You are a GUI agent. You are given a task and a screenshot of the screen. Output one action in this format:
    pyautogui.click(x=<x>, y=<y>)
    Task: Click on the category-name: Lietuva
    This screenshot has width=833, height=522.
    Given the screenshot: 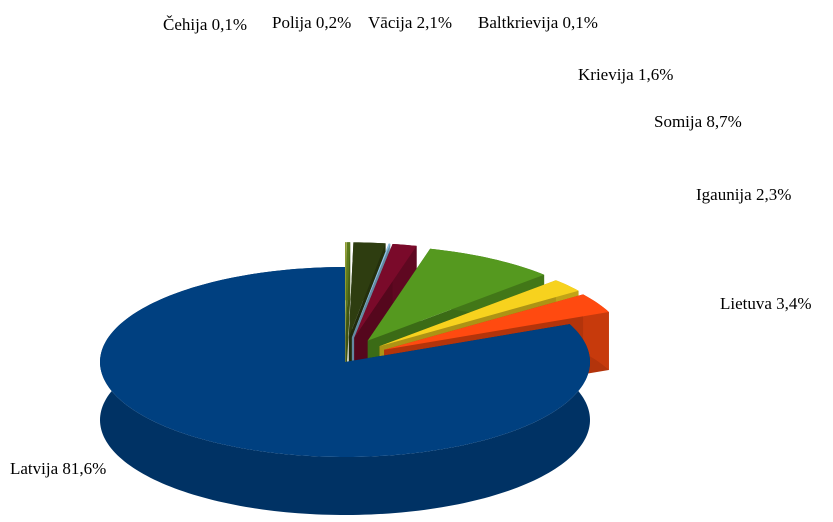 What is the action you would take?
    pyautogui.click(x=746, y=303)
    